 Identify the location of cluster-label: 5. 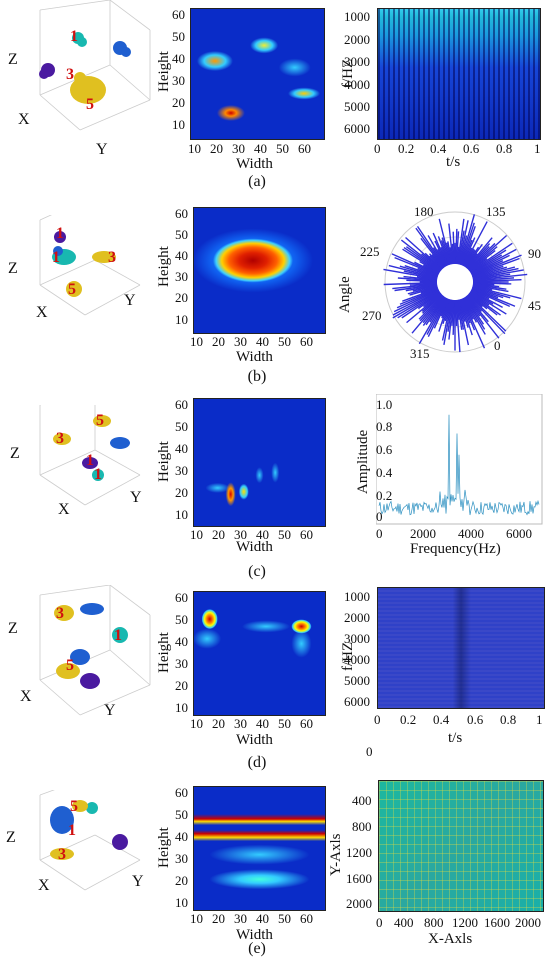
(90, 104).